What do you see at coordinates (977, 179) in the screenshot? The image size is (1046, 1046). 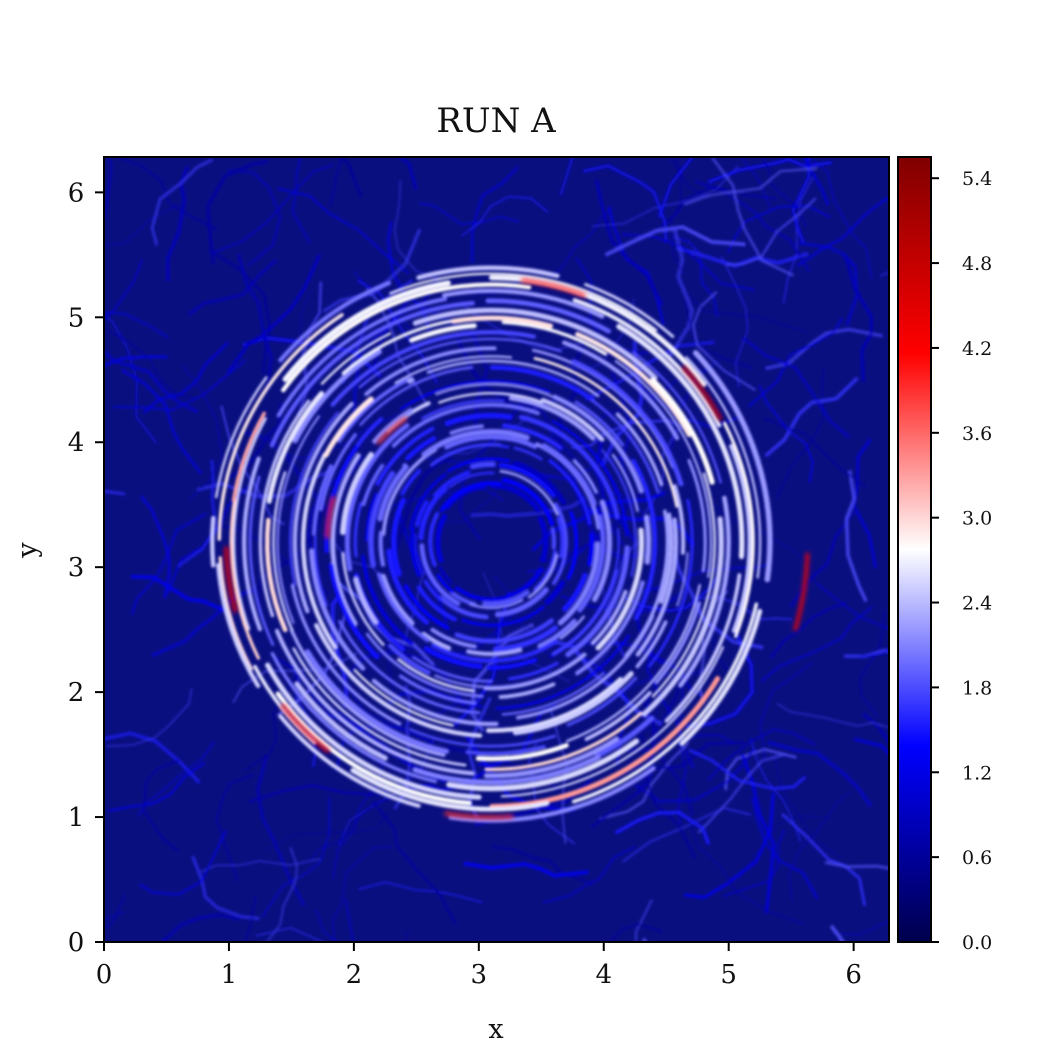 I see `colorbar-tick-label: 5.4` at bounding box center [977, 179].